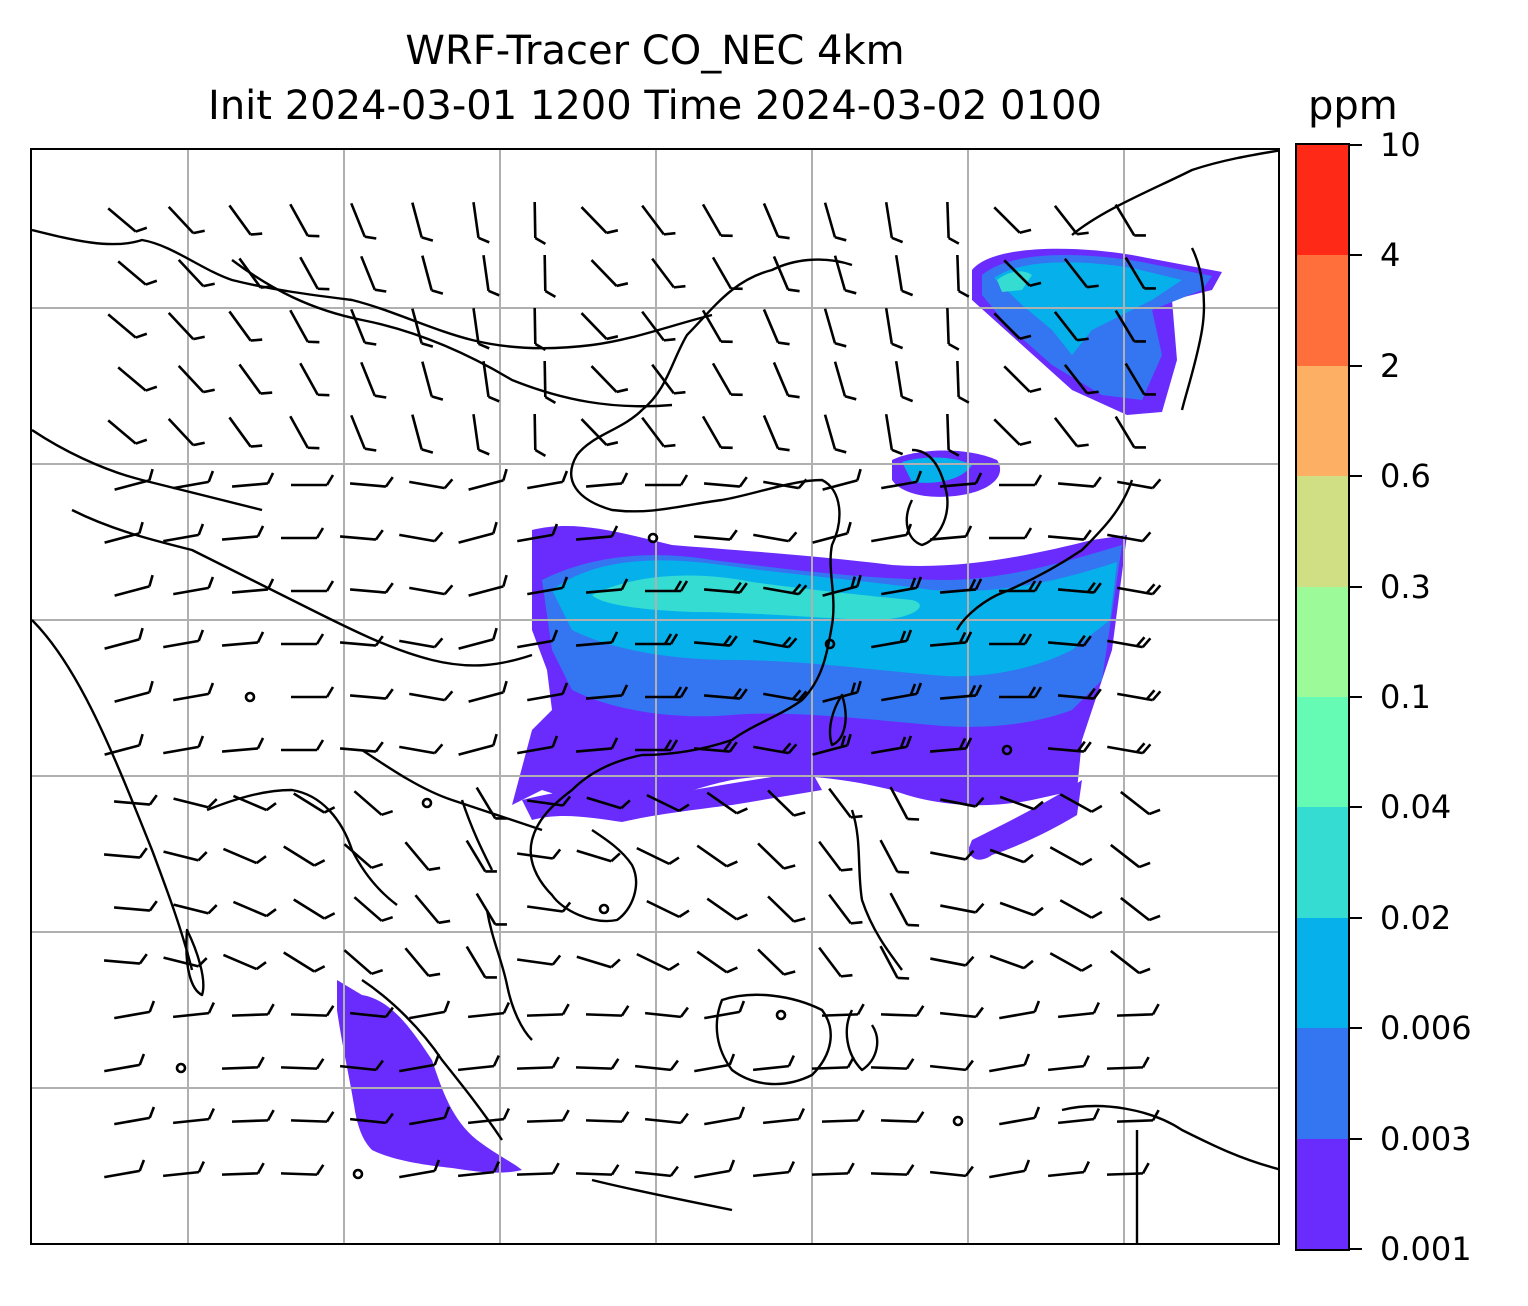  Describe the element at coordinates (1057, 372) in the screenshot. I see `northeast-asia-plume` at that location.